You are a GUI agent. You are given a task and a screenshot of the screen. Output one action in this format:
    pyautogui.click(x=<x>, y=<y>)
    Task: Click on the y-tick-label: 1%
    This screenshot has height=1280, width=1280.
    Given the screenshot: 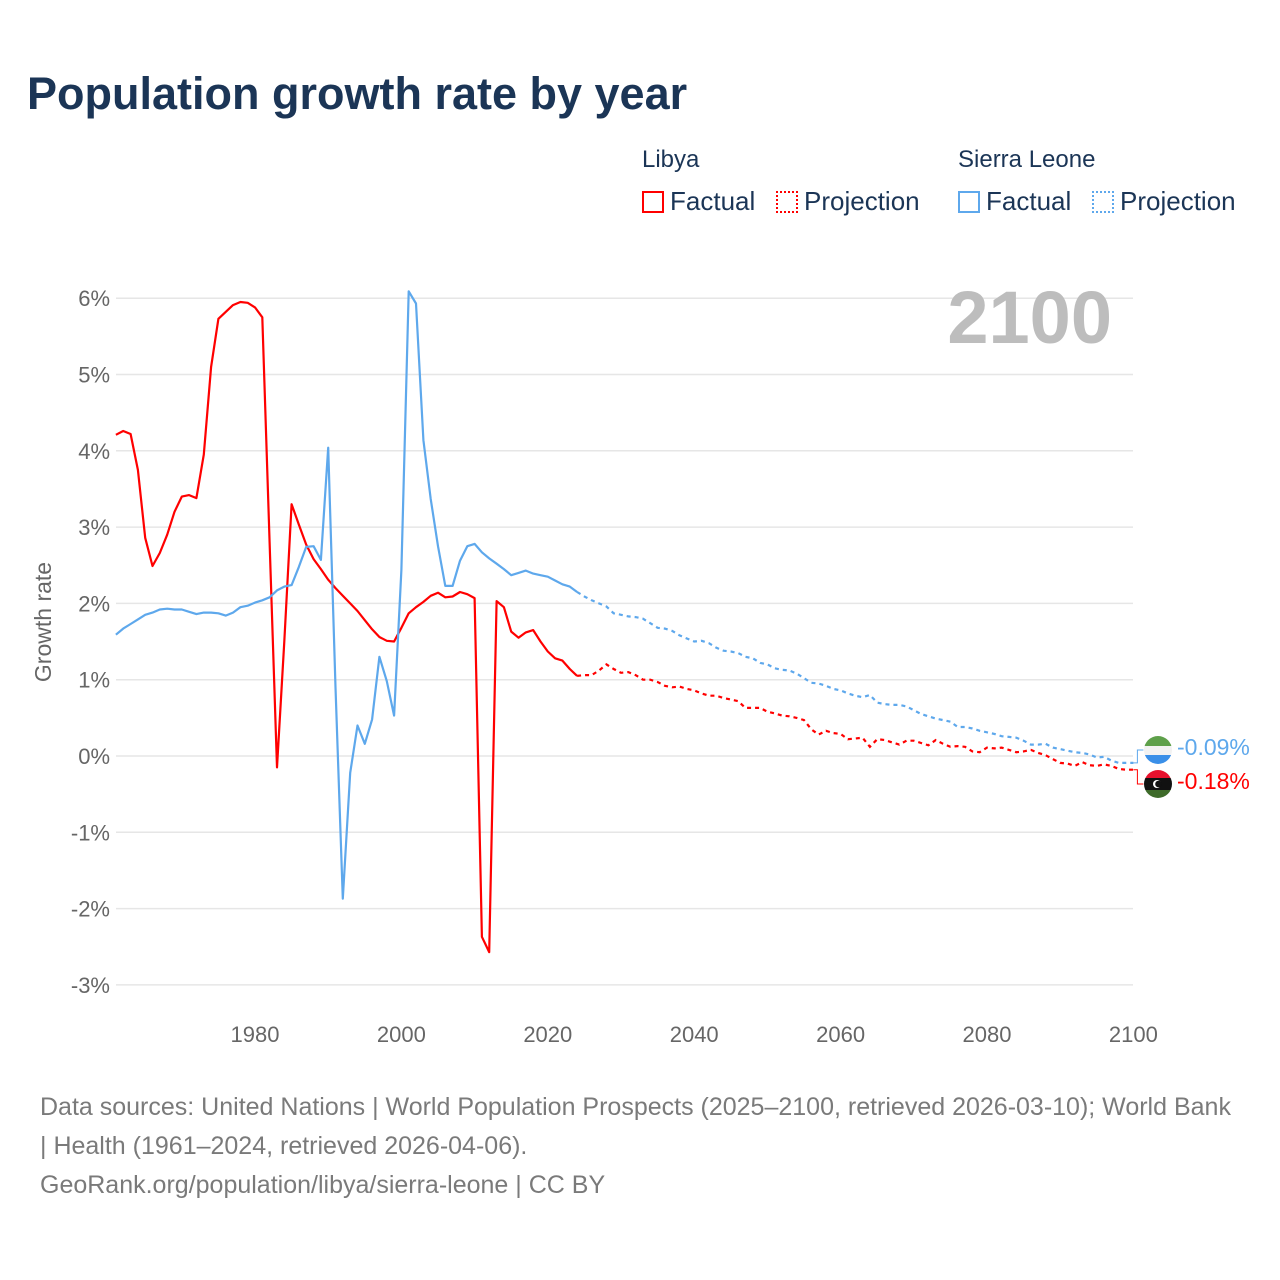 What is the action you would take?
    pyautogui.click(x=94, y=680)
    